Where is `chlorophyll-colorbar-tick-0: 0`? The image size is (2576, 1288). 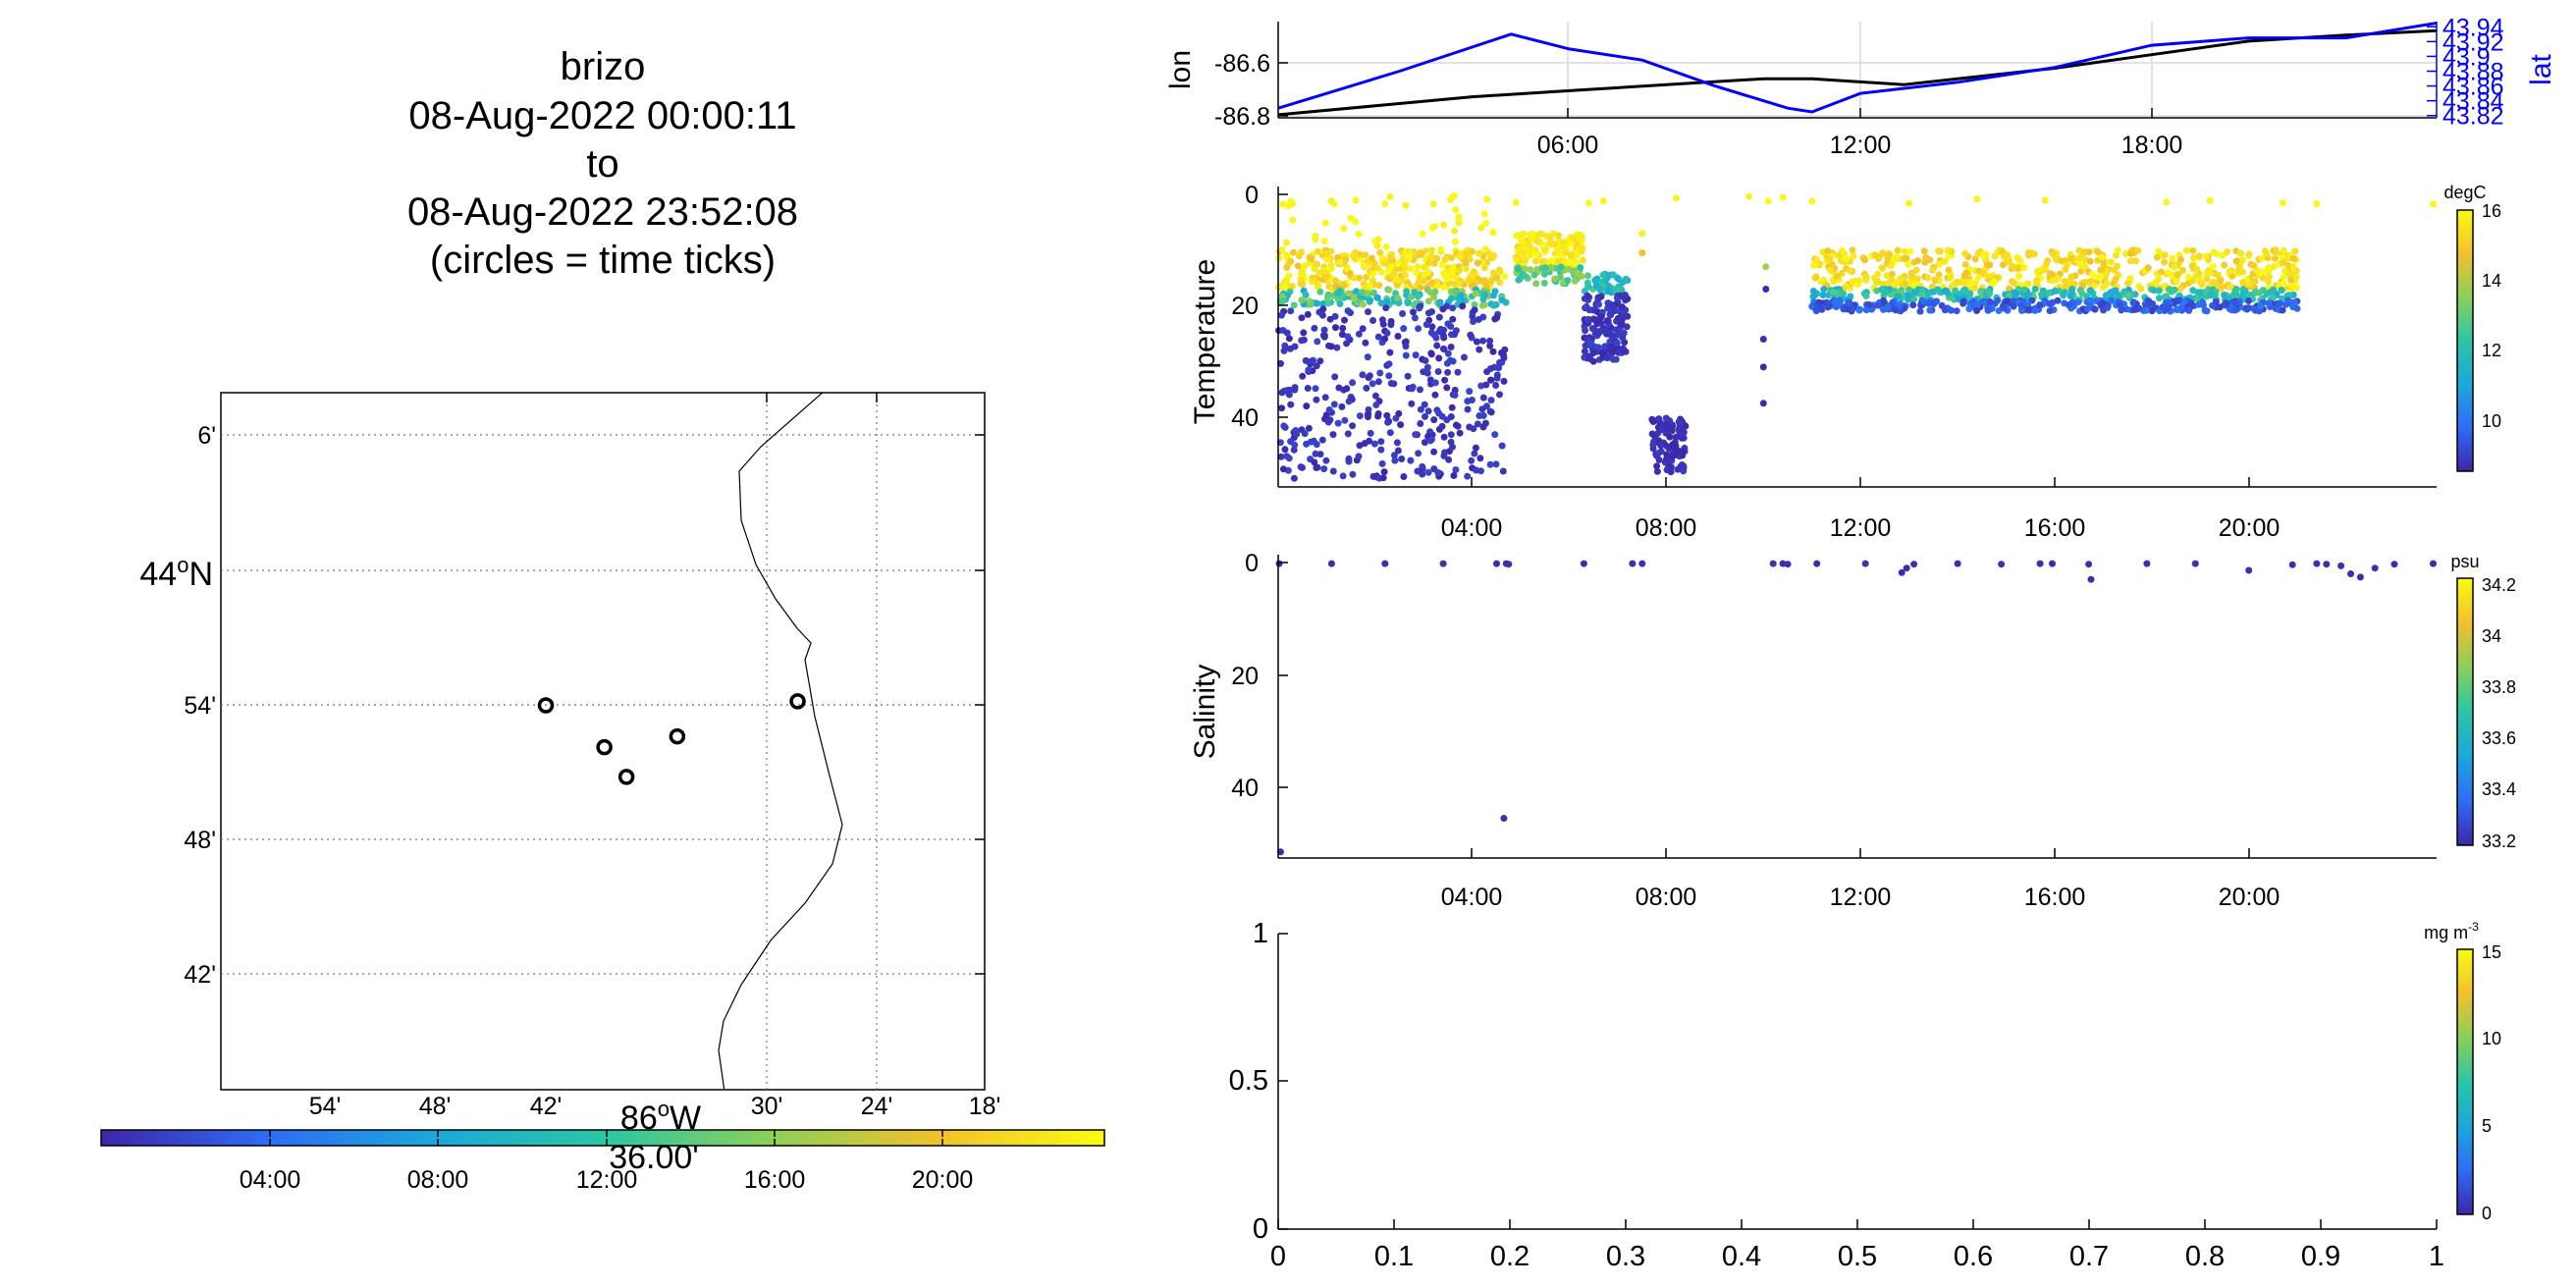 chlorophyll-colorbar-tick-0: 0 is located at coordinates (2487, 1213).